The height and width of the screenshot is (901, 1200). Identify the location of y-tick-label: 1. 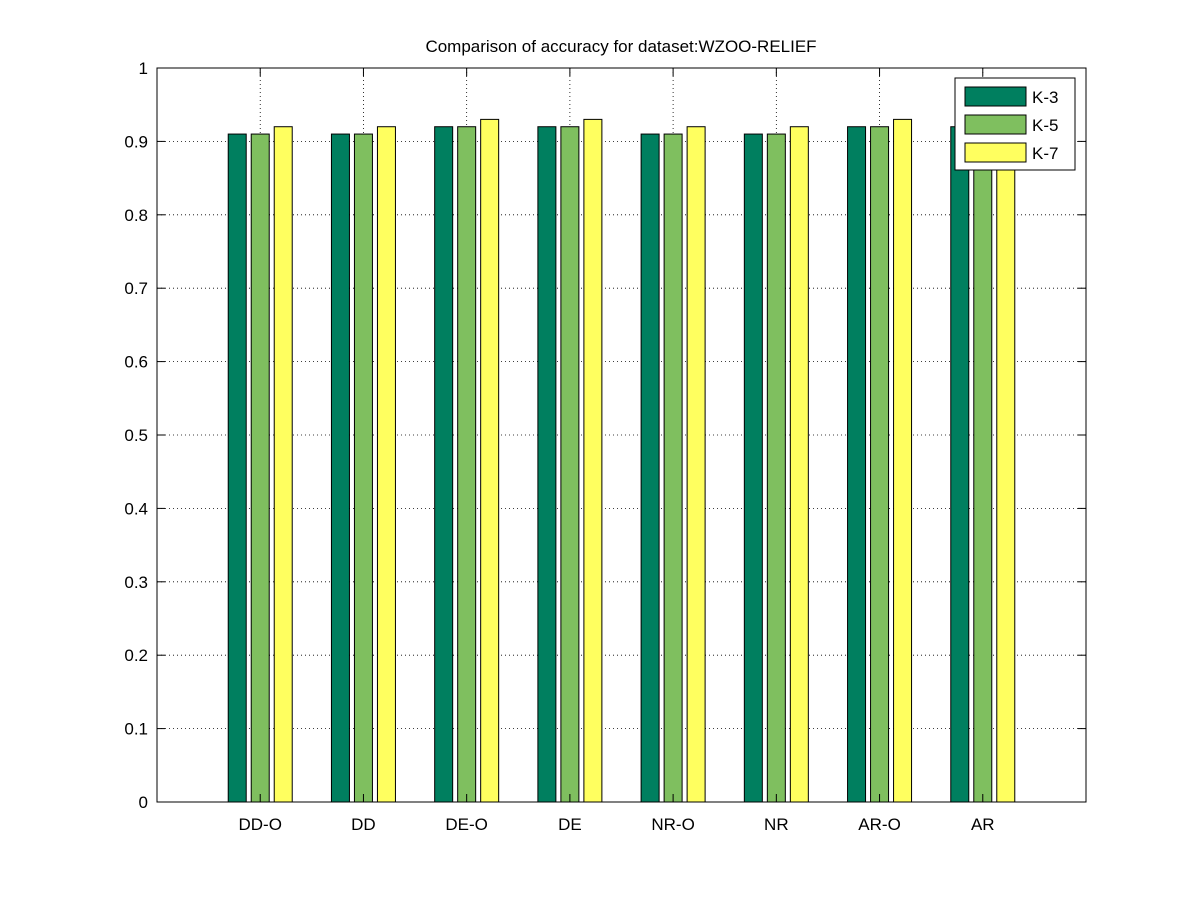
(143, 68).